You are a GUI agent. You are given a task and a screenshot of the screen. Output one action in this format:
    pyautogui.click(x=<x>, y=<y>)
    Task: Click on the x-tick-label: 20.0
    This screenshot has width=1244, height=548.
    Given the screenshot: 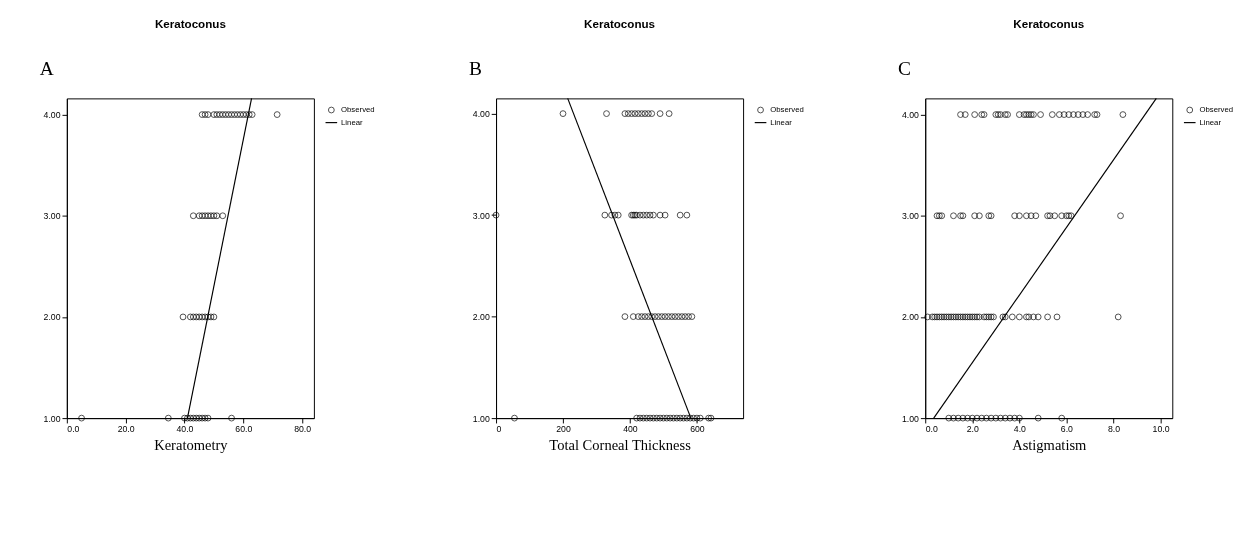 What is the action you would take?
    pyautogui.click(x=126, y=429)
    